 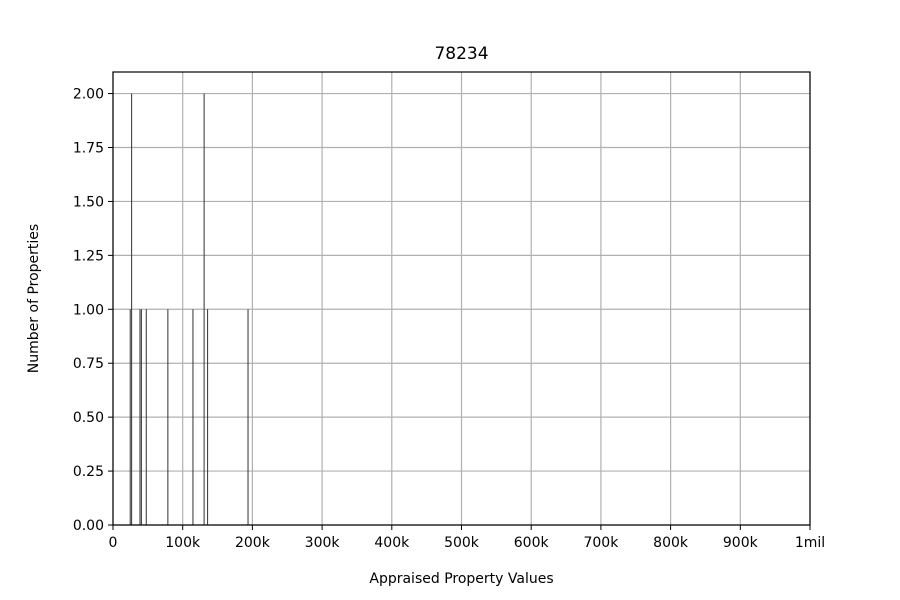 What do you see at coordinates (88, 149) in the screenshot?
I see `y-tick-label-7: 1.75` at bounding box center [88, 149].